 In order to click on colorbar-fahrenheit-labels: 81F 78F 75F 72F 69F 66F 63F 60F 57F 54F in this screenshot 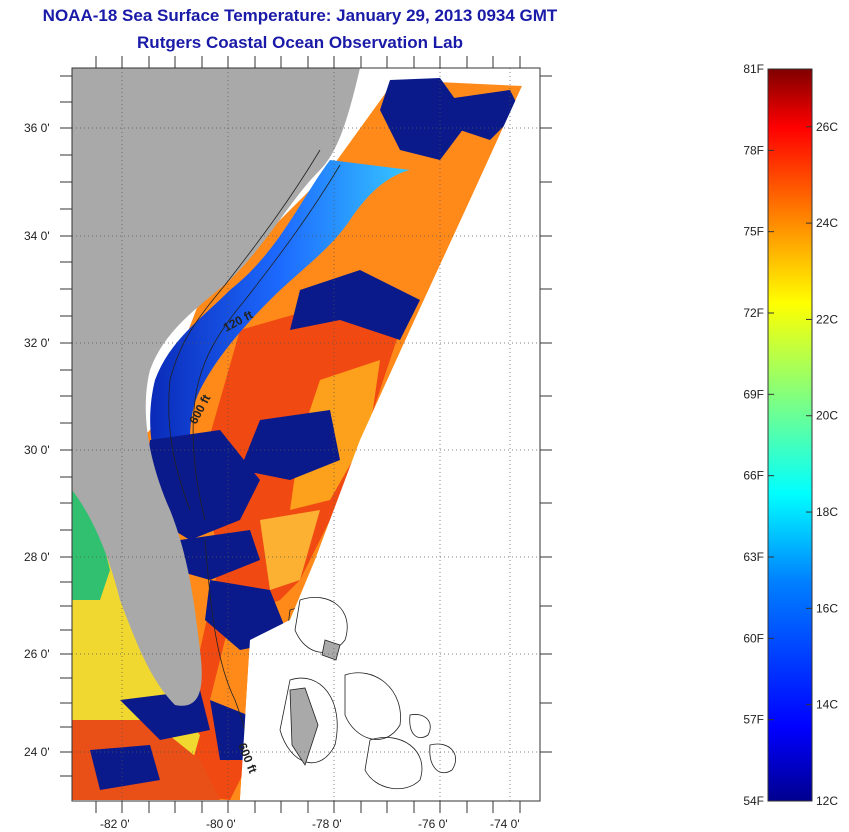, I will do `click(758, 435)`.